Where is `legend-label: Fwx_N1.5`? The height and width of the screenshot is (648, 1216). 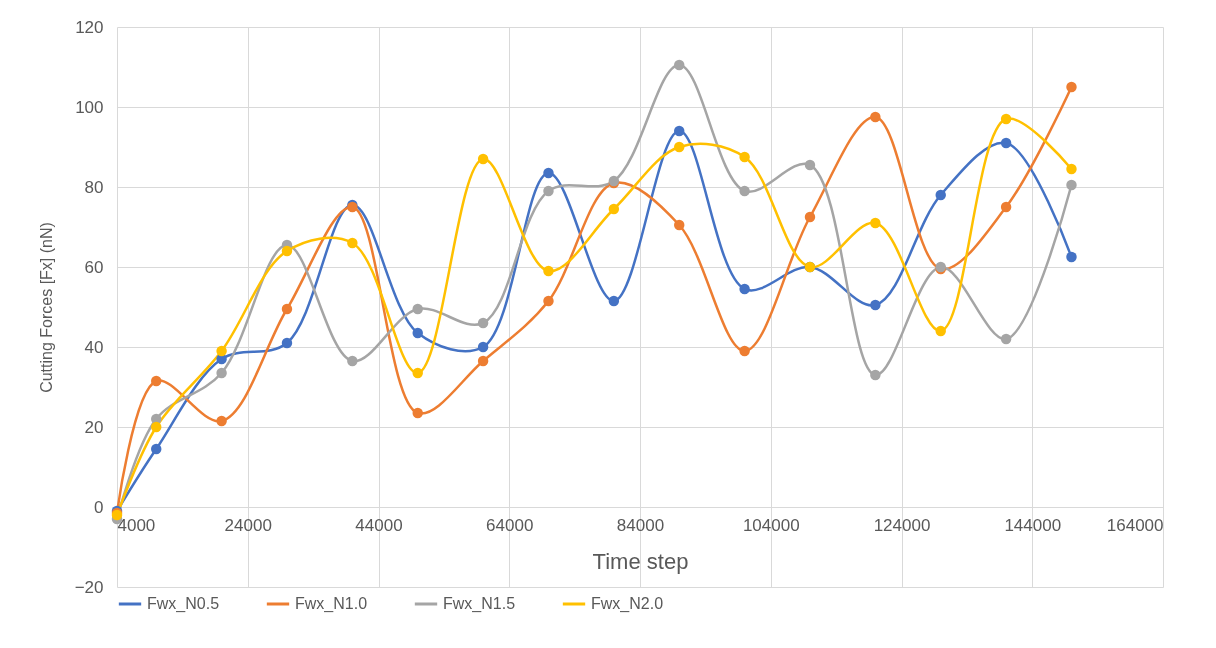
legend-label: Fwx_N1.5 is located at coordinates (479, 604).